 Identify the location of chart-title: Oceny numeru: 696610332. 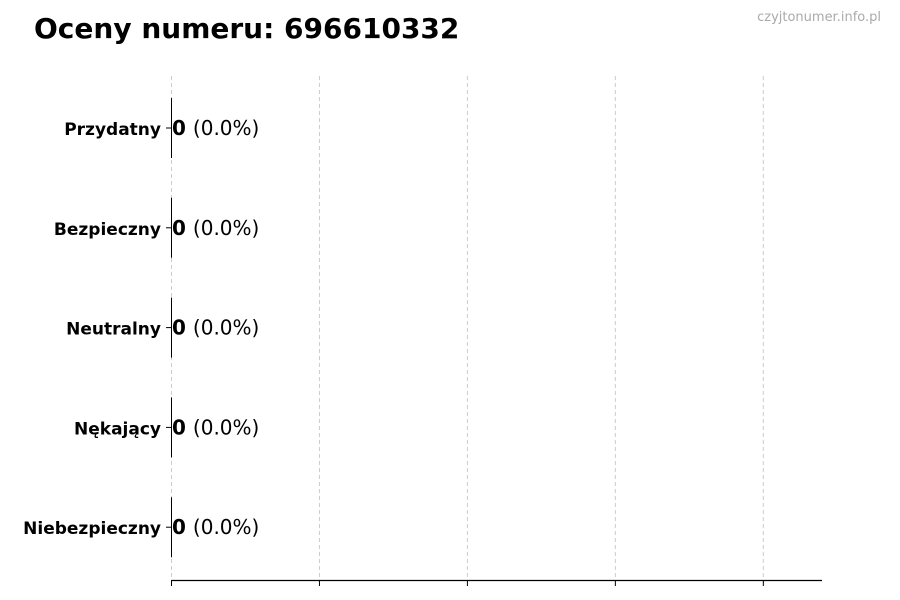
(247, 28).